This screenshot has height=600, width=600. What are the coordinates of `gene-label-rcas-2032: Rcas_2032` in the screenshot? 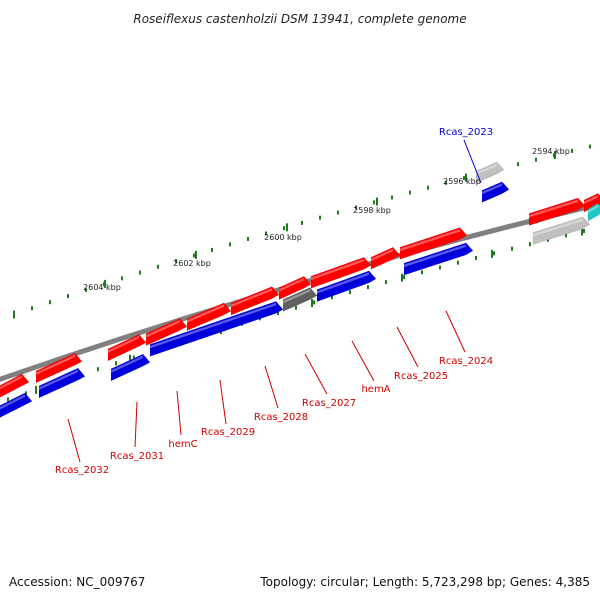 It's located at (82, 470).